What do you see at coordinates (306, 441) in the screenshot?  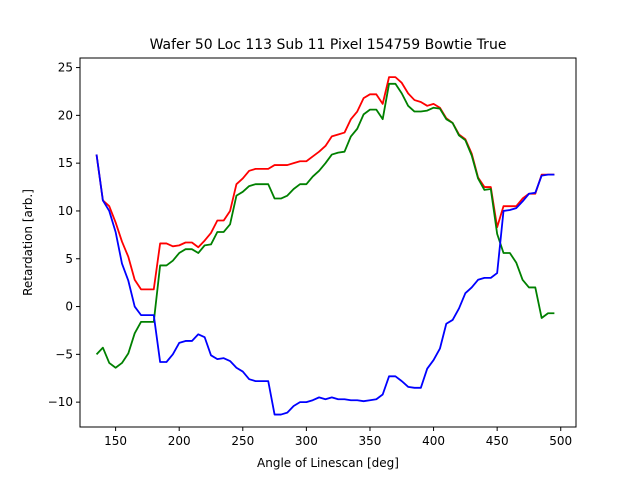 I see `x-tick-label: 300` at bounding box center [306, 441].